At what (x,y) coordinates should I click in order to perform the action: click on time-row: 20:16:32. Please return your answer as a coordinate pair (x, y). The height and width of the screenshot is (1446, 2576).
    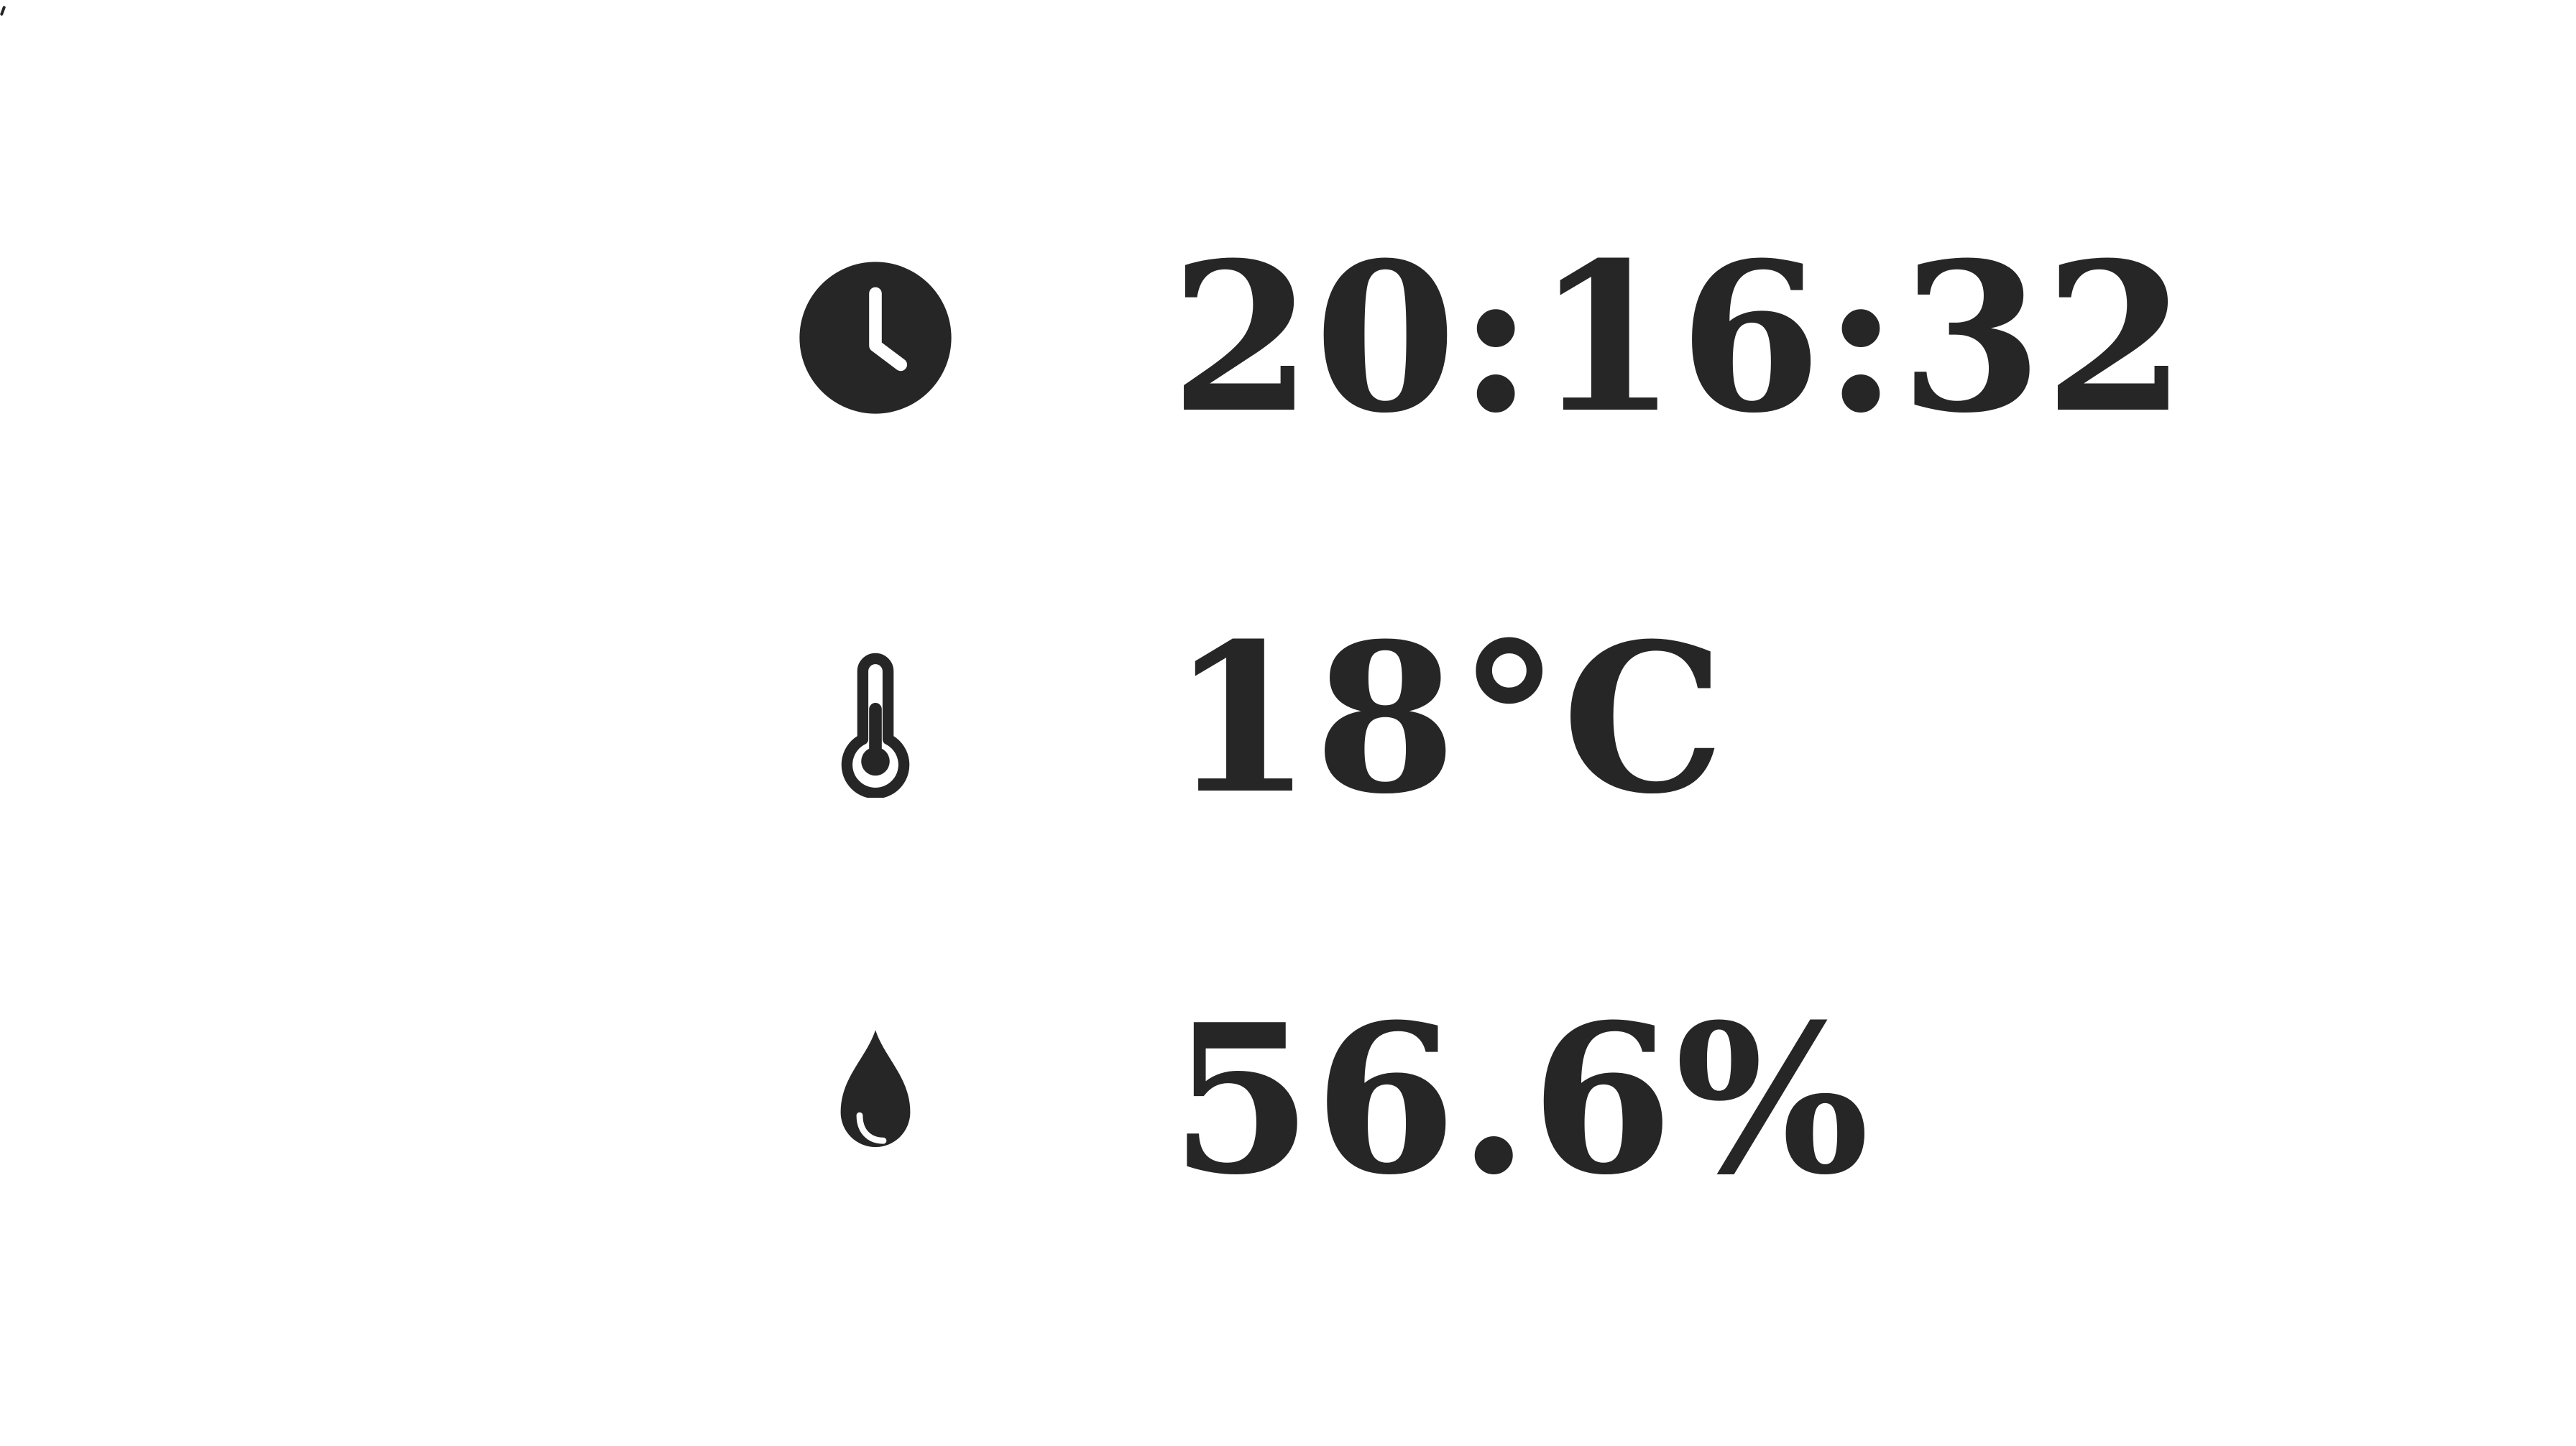
    Looking at the image, I should click on (1492, 338).